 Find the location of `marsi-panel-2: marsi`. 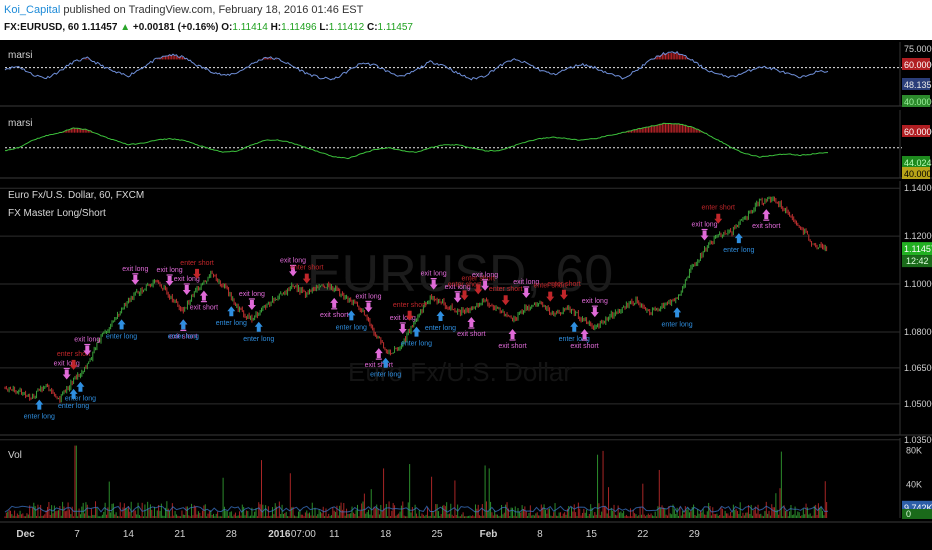

marsi-panel-2: marsi is located at coordinates (466, 144).